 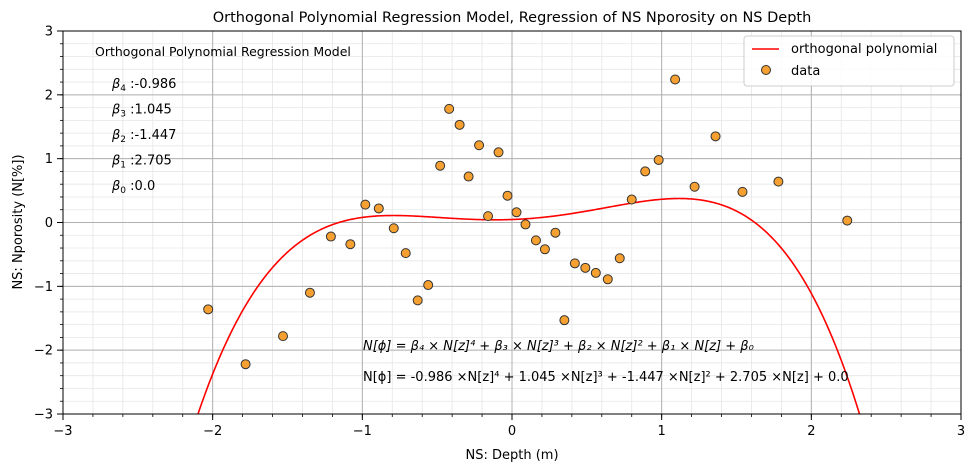 What do you see at coordinates (212, 431) in the screenshot?
I see `x-tick-label: −2` at bounding box center [212, 431].